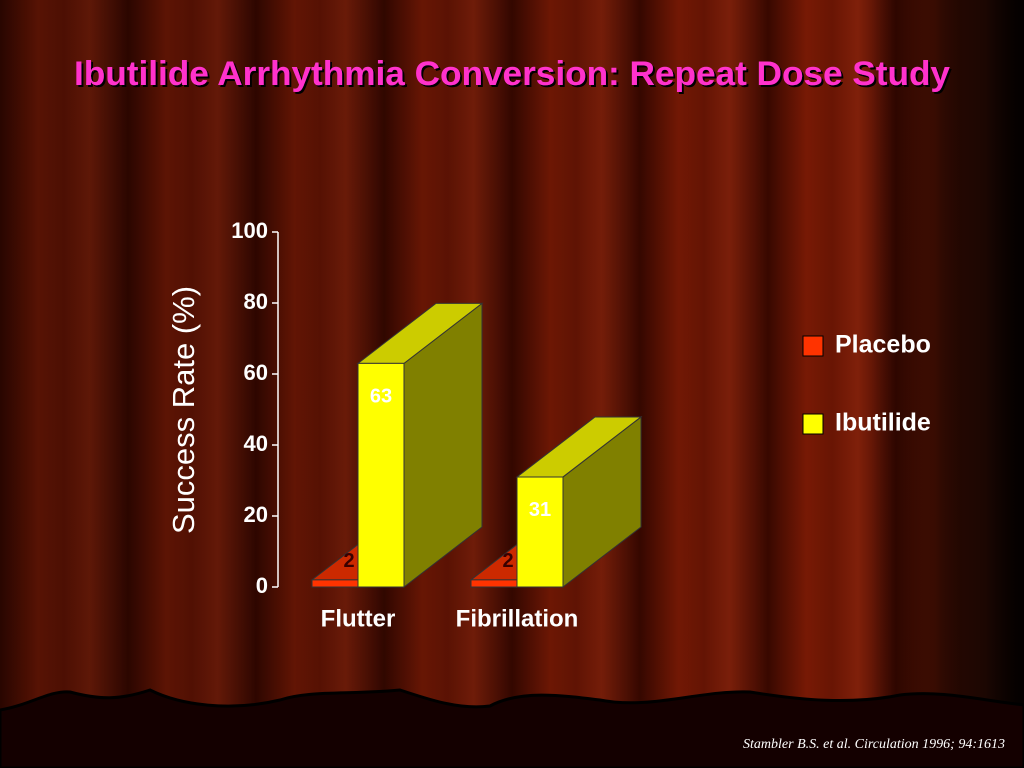 Image resolution: width=1024 pixels, height=768 pixels. What do you see at coordinates (540, 510) in the screenshot?
I see `value-label: 31` at bounding box center [540, 510].